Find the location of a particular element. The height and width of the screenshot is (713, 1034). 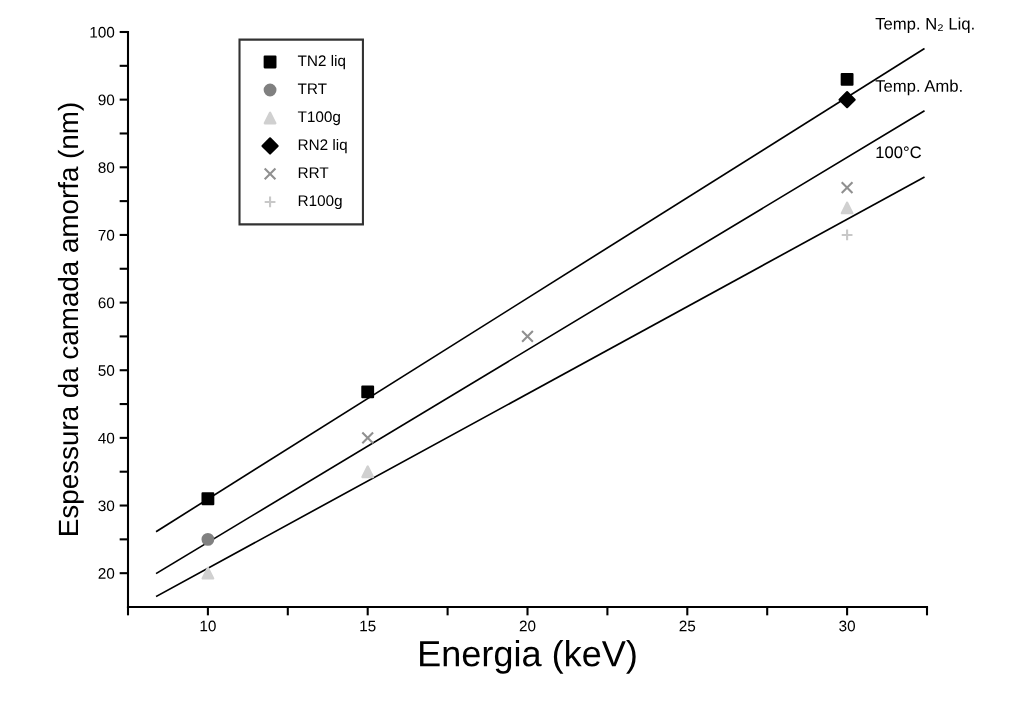

x-tick-label: 15 is located at coordinates (368, 626).